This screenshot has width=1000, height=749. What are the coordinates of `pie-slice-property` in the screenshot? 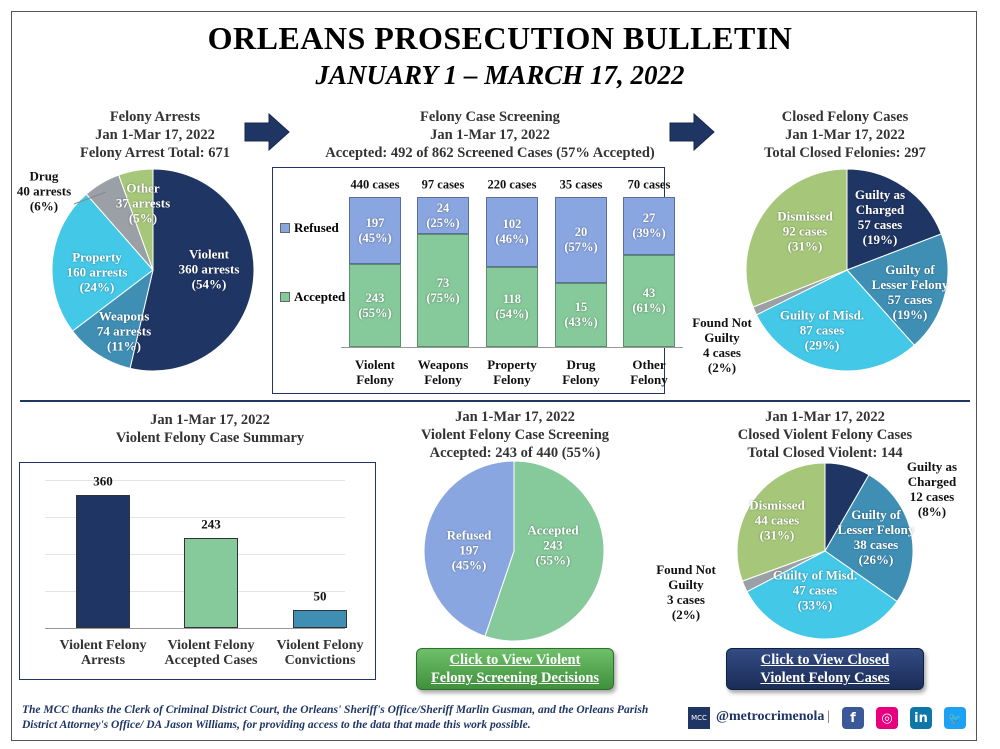 It's located at (102, 262).